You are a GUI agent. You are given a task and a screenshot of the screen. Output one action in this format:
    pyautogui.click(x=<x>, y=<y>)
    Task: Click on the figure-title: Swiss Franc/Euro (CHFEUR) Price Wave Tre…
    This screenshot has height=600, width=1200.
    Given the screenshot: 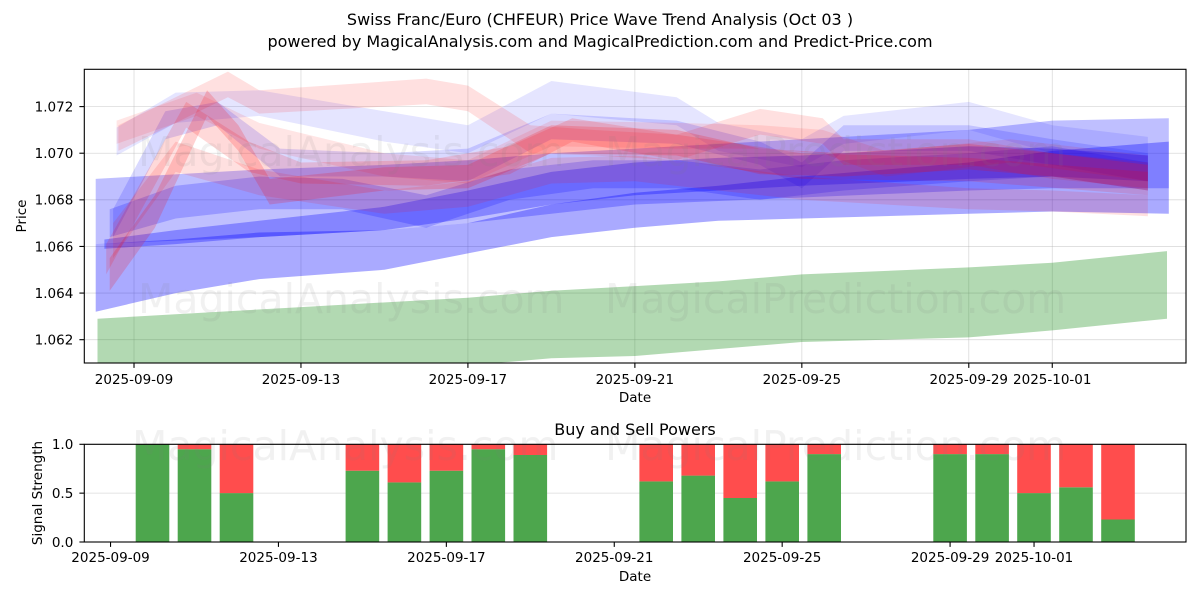 What is the action you would take?
    pyautogui.click(x=600, y=19)
    